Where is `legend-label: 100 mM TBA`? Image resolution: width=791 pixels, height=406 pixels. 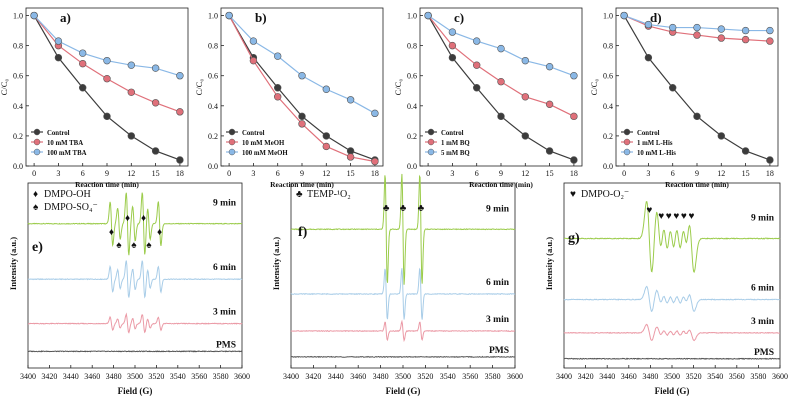
legend-label: 100 mM TBA is located at coordinates (67, 153).